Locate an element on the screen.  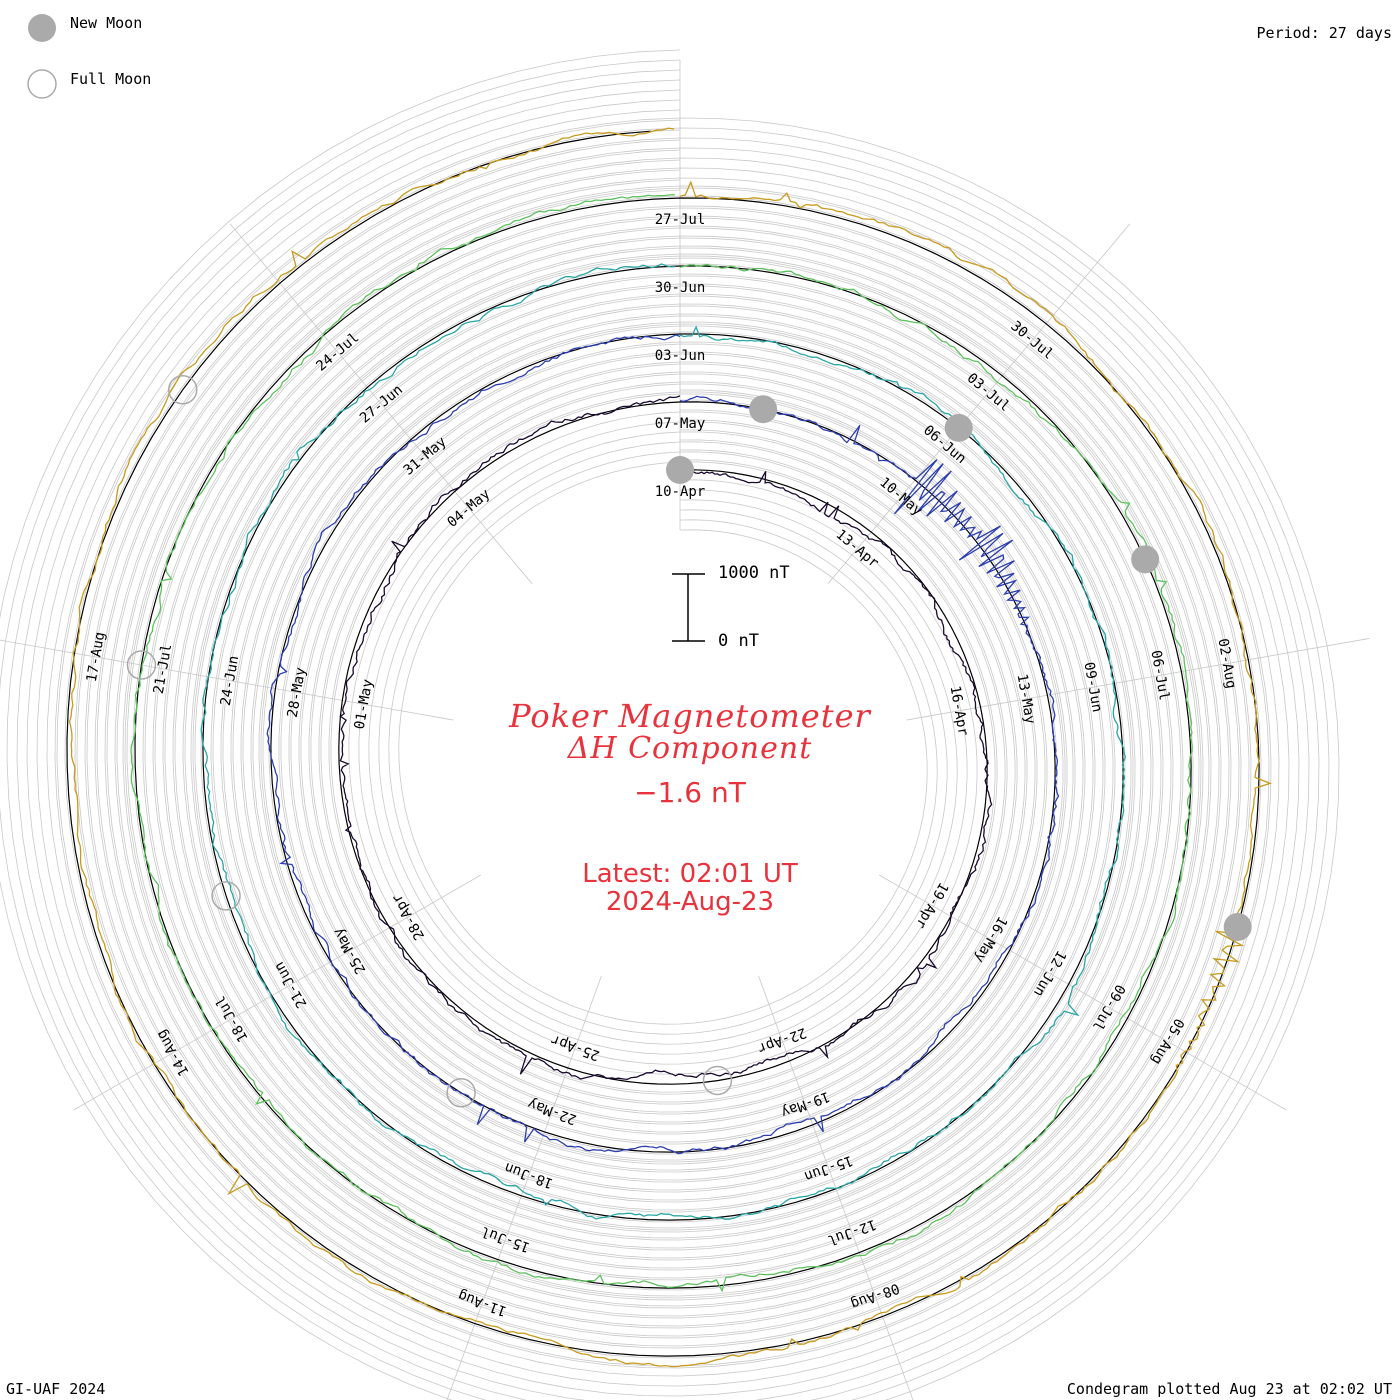
date-label: 09-Jun is located at coordinates (1092, 687).